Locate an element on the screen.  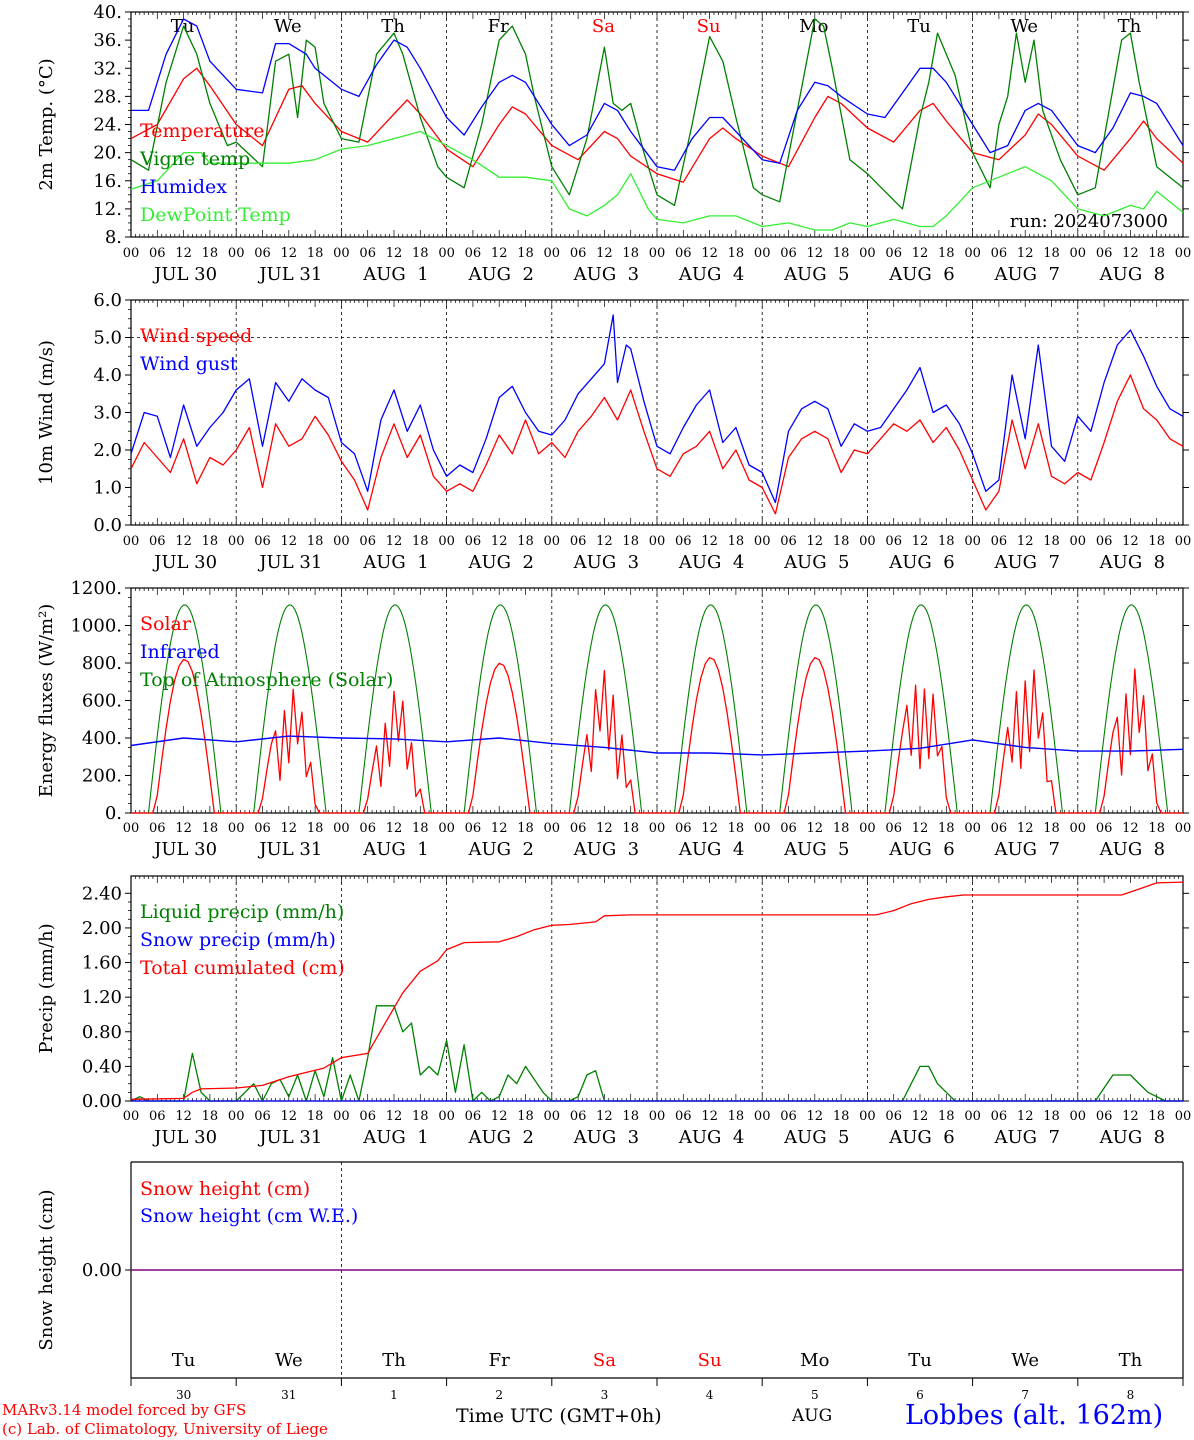
dewpoint-temp-line is located at coordinates (657, 180).